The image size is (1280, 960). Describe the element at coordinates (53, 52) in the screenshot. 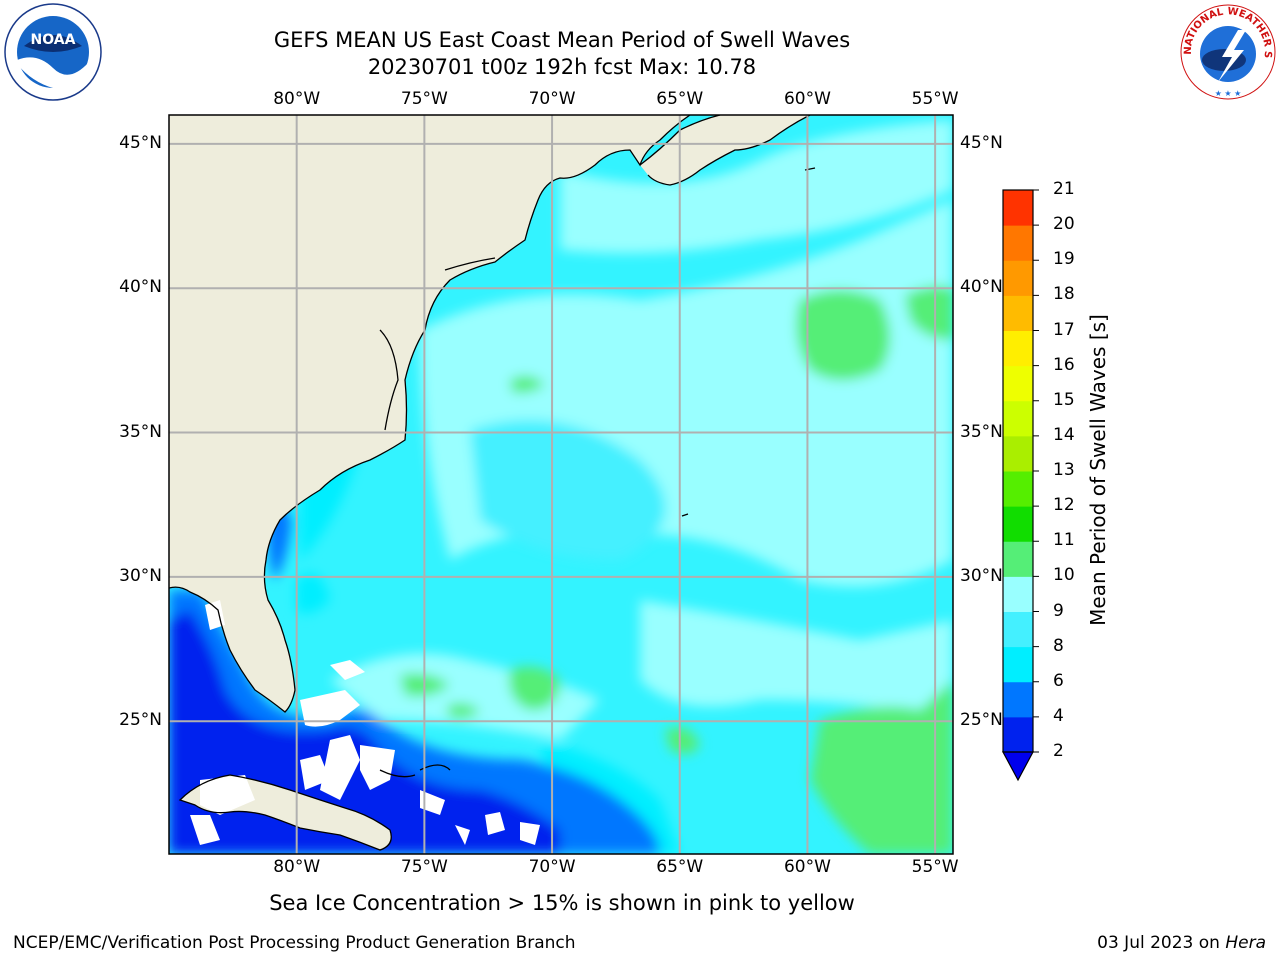

I see `noaa-logo-icon: NOAA` at that location.